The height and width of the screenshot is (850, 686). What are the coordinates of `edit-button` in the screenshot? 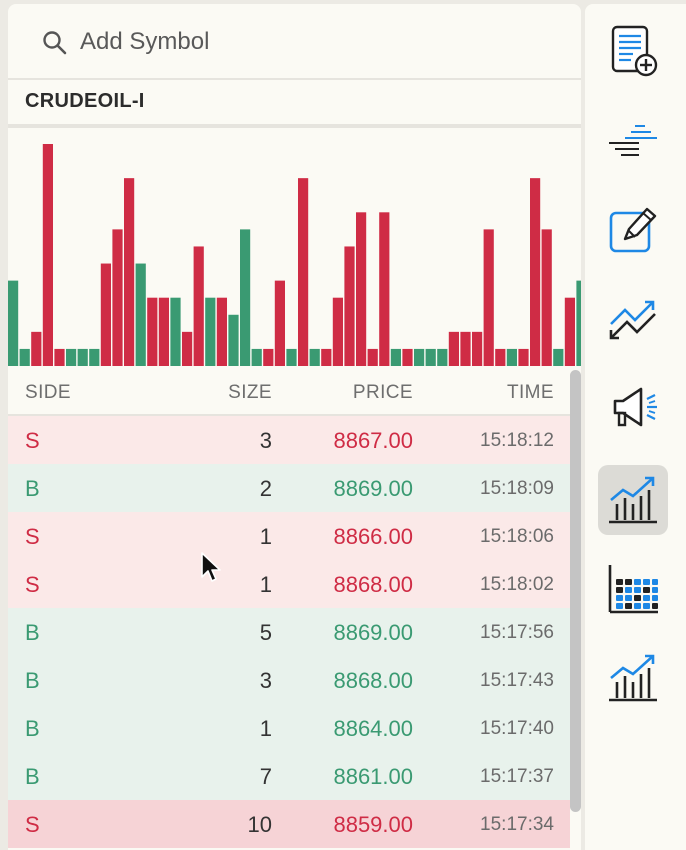 It's located at (633, 229).